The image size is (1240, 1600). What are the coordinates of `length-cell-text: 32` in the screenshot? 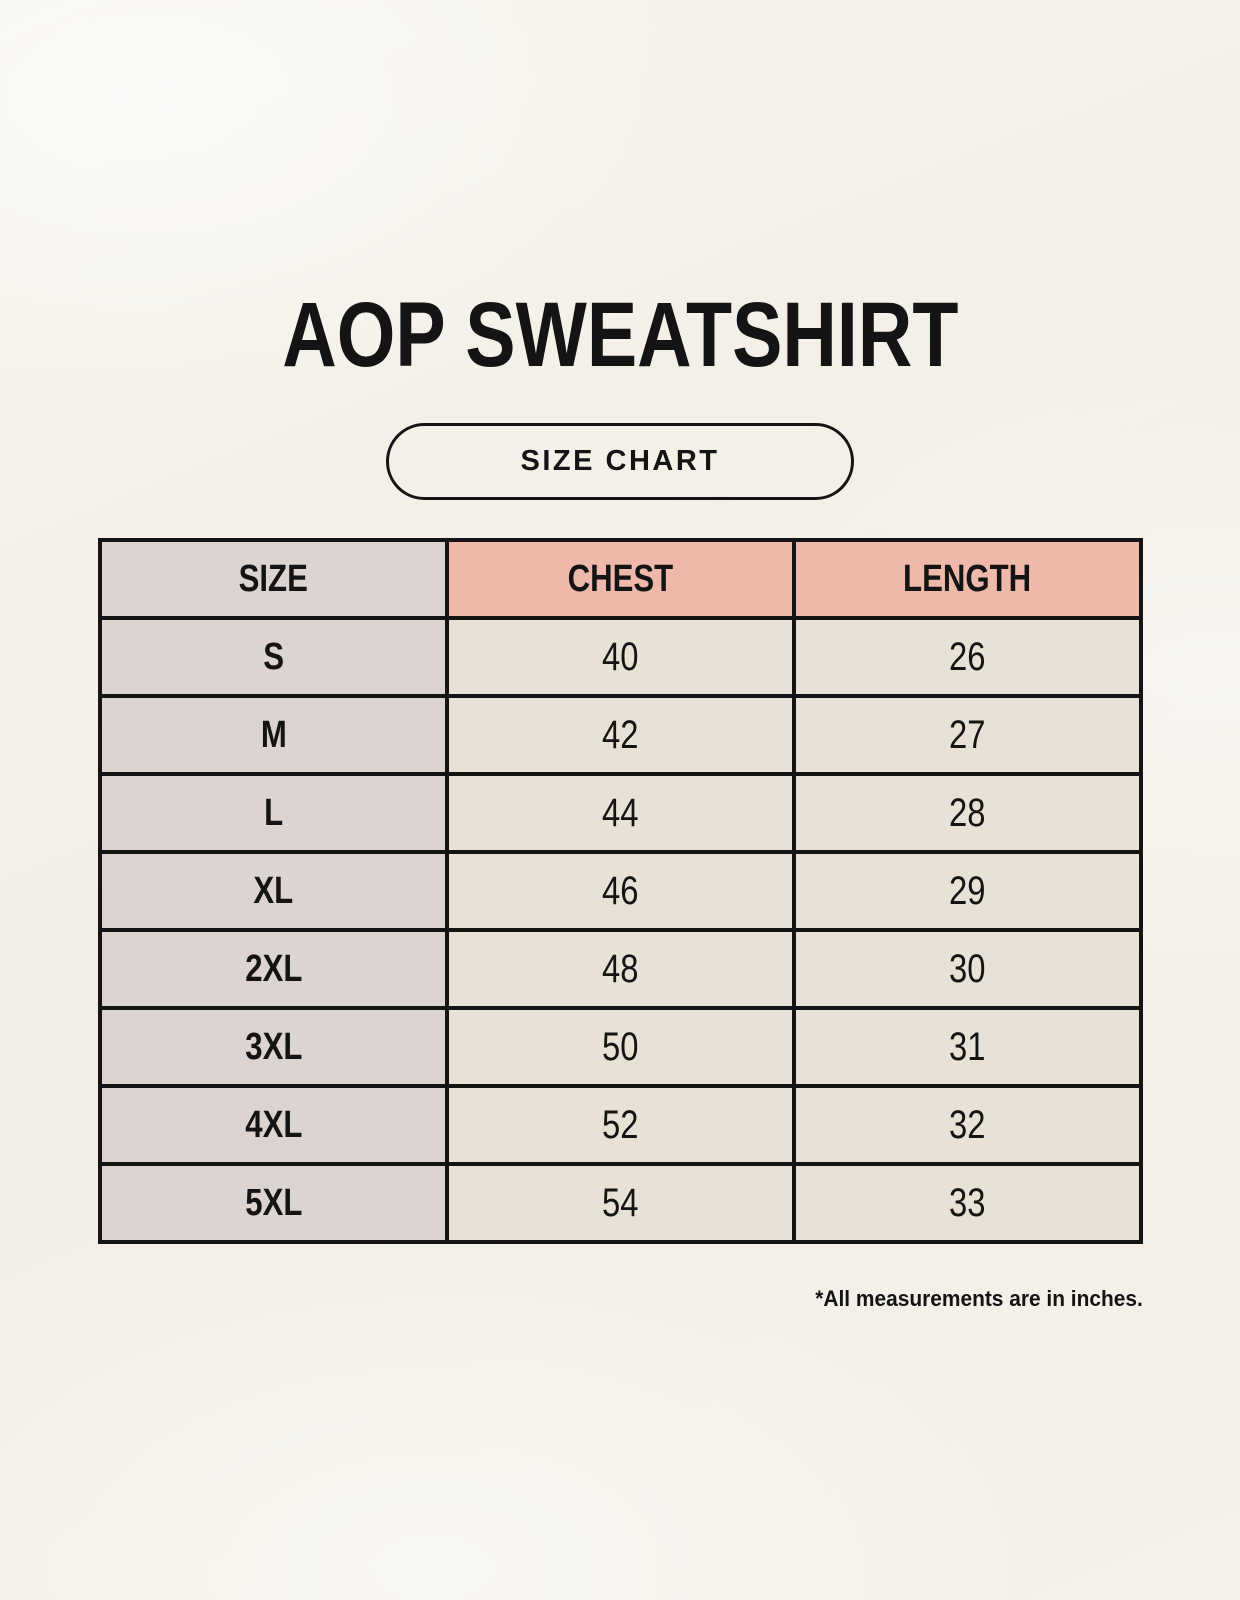 It's located at (967, 1124).